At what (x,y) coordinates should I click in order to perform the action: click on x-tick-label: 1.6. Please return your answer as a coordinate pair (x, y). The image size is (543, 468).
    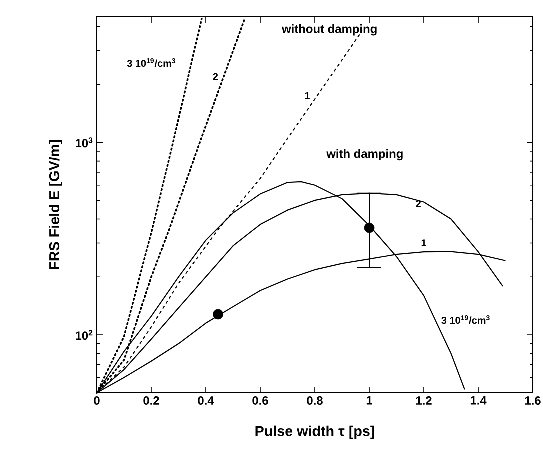
    Looking at the image, I should click on (533, 400).